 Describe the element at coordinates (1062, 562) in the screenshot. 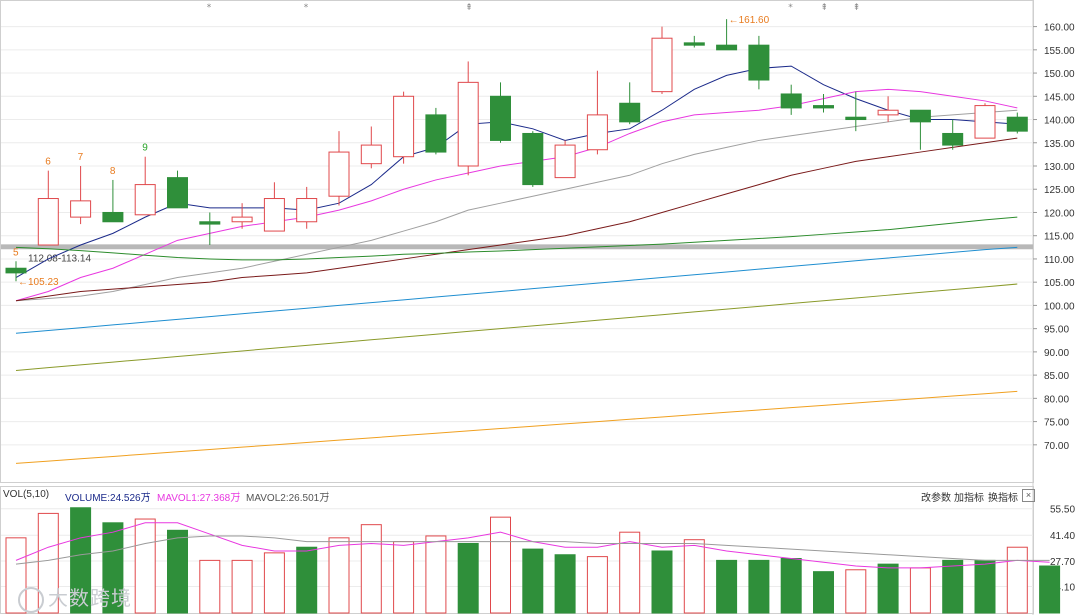

I see `volume-tick-label: 27.70` at that location.